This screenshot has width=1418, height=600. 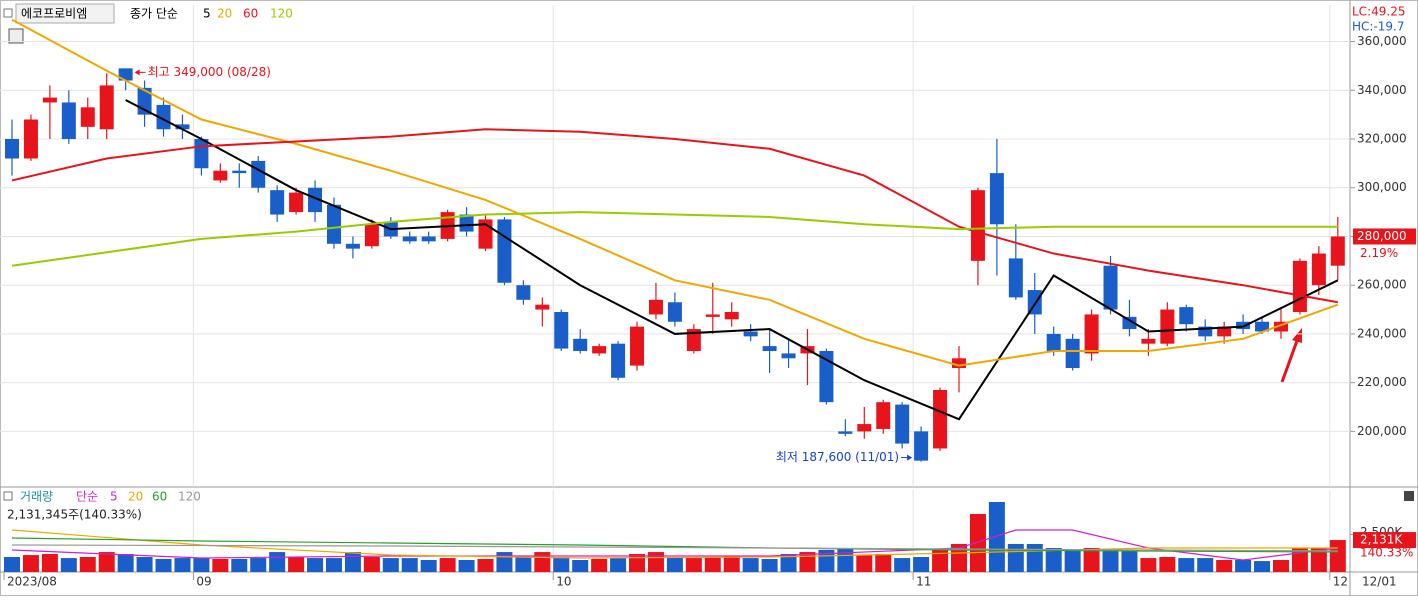 I want to click on ratio-label: 140.33%, so click(x=1386, y=553).